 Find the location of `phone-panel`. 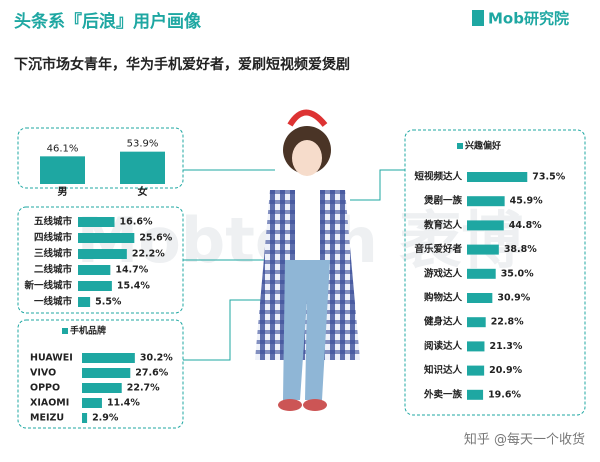

phone-panel is located at coordinates (100, 374).